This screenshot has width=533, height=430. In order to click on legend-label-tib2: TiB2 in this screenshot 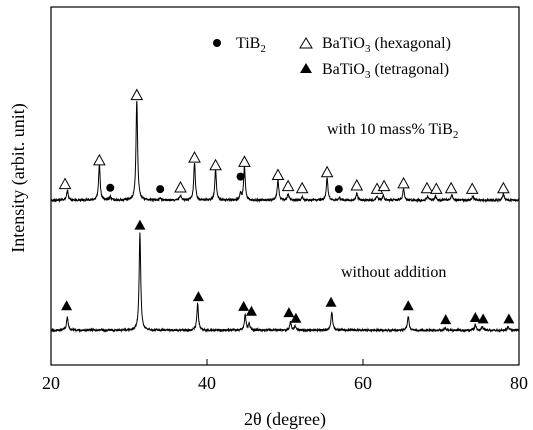, I will do `click(251, 45)`.